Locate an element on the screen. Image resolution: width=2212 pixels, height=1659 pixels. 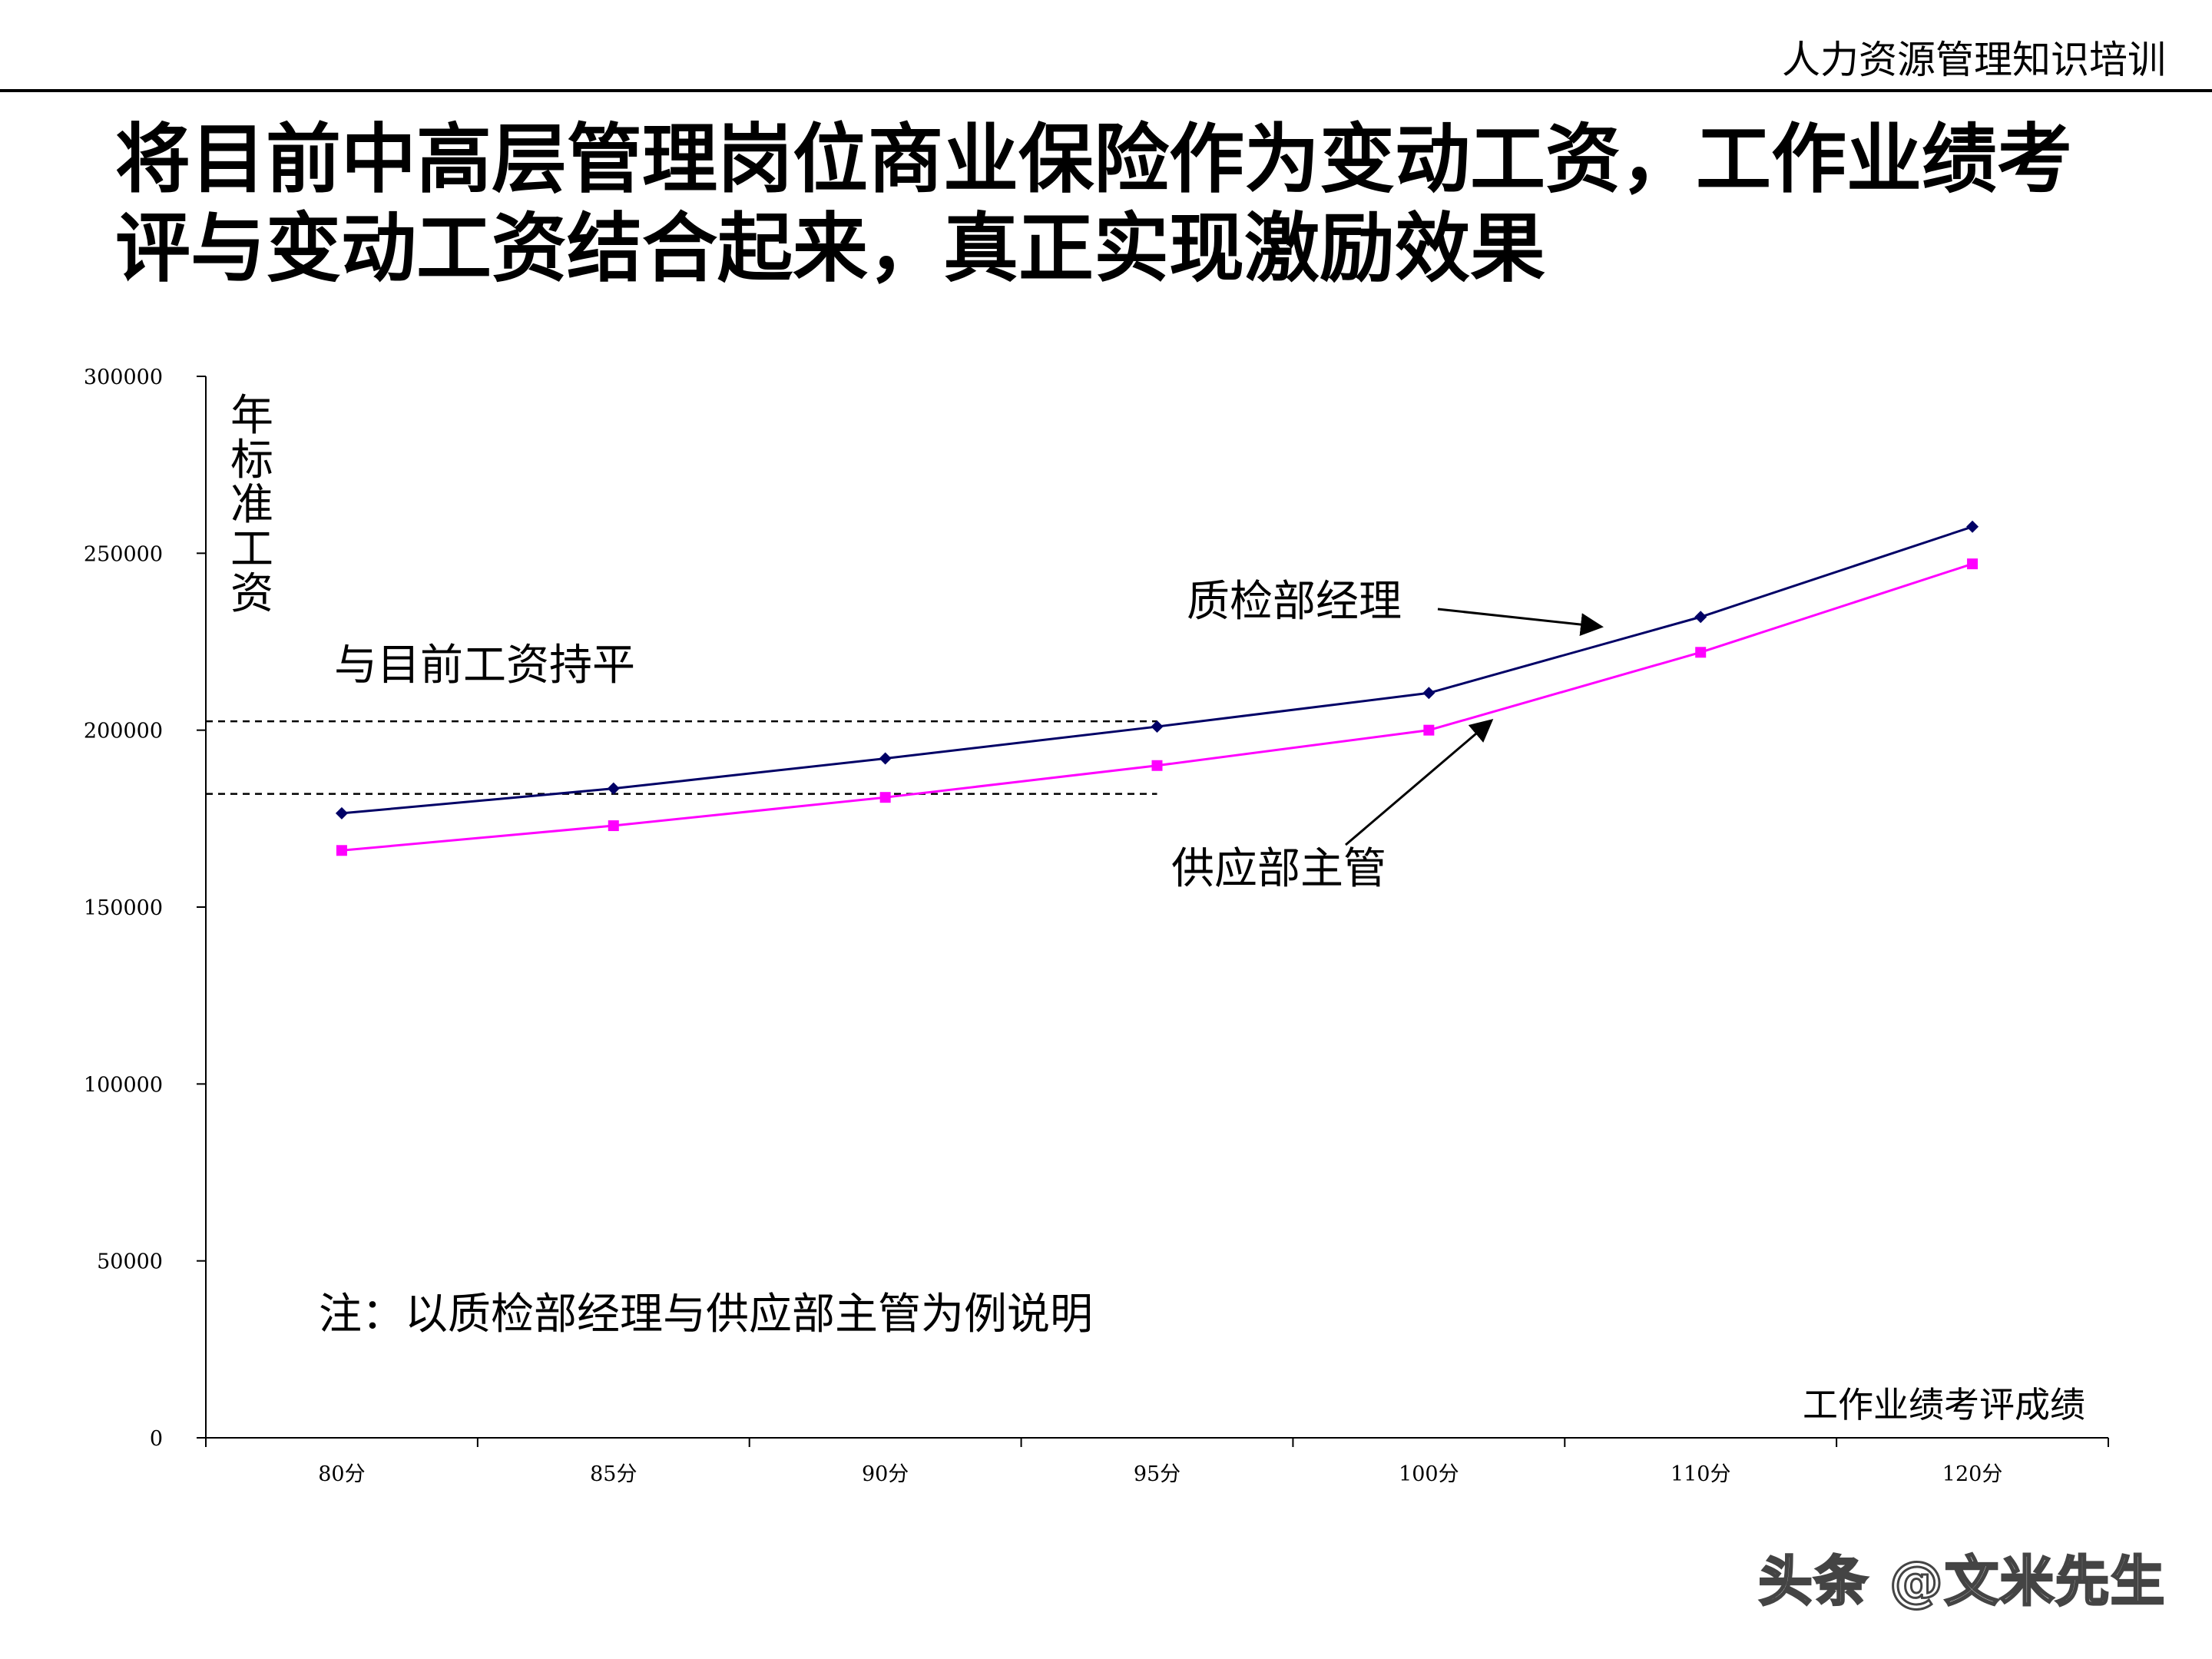
page-title-line-2: 评与变动工资结合起来，真正实现激励效果 is located at coordinates (831, 249).